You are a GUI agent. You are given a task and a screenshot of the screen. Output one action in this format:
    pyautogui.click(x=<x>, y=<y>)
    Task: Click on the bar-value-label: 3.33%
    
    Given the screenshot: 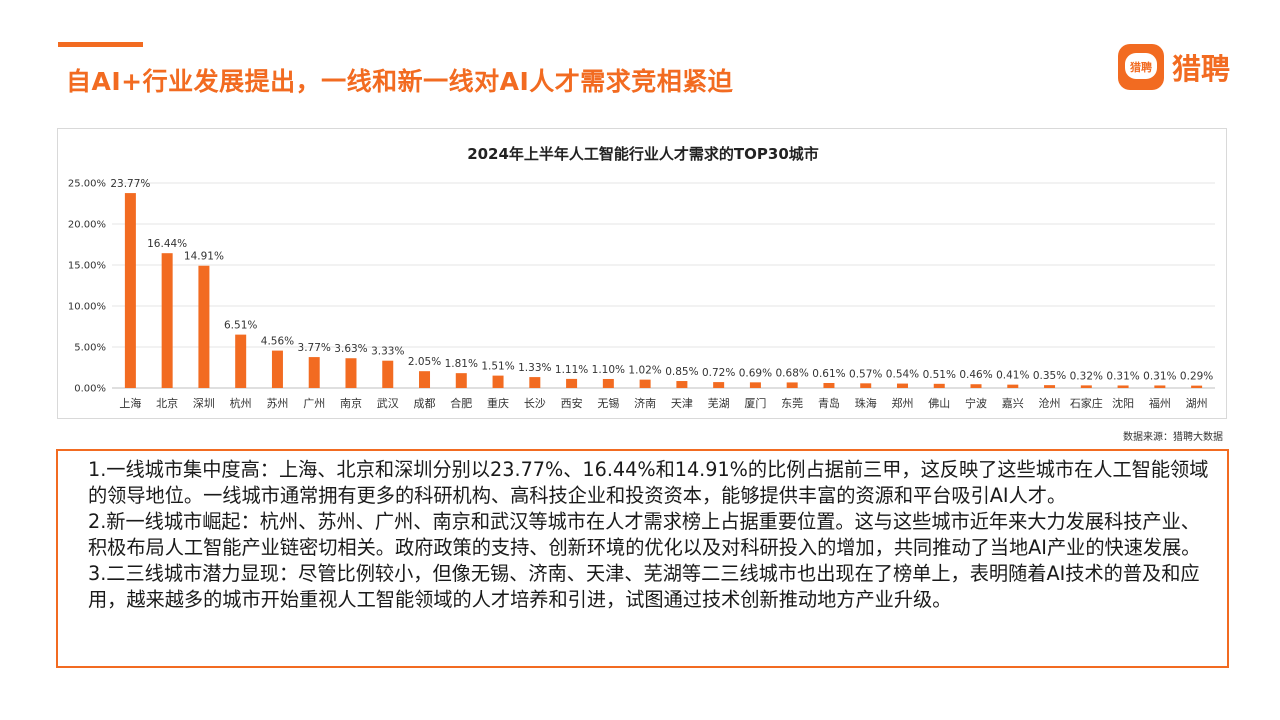 What is the action you would take?
    pyautogui.click(x=387, y=352)
    